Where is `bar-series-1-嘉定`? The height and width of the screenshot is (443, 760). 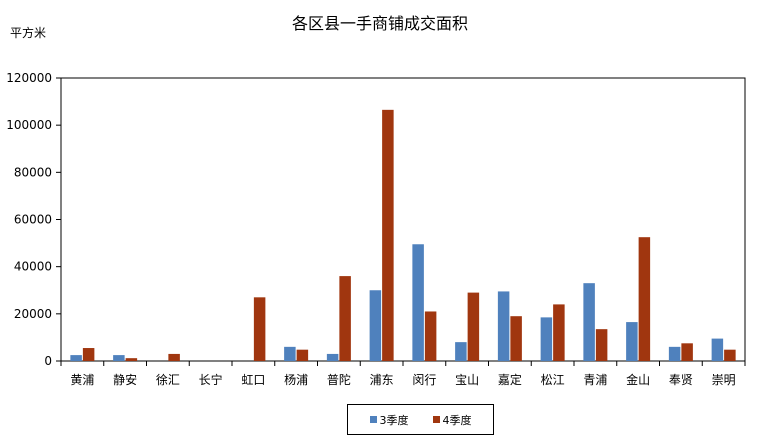
bar-series-1-嘉定 is located at coordinates (503, 326).